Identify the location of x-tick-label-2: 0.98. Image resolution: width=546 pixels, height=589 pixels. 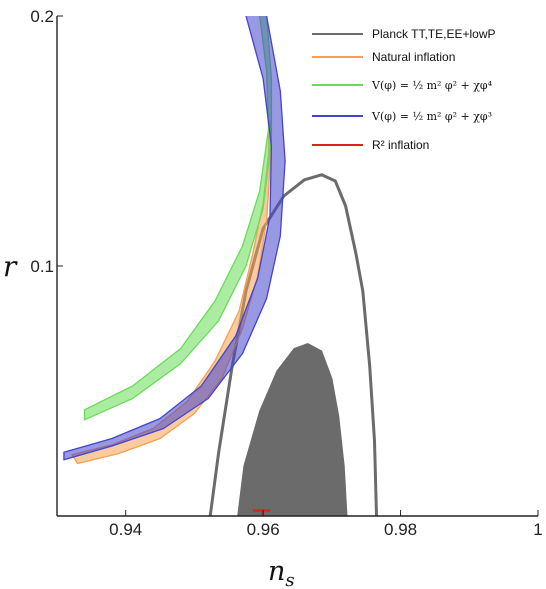
(400, 529).